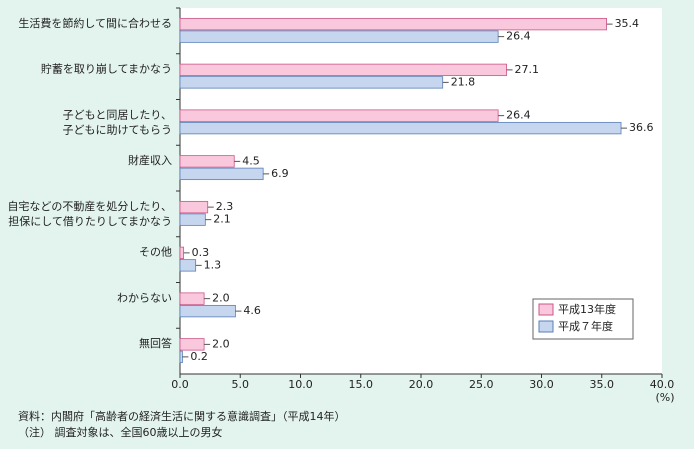 The width and height of the screenshot is (694, 449). I want to click on x-tick-label: 20.0, so click(421, 384).